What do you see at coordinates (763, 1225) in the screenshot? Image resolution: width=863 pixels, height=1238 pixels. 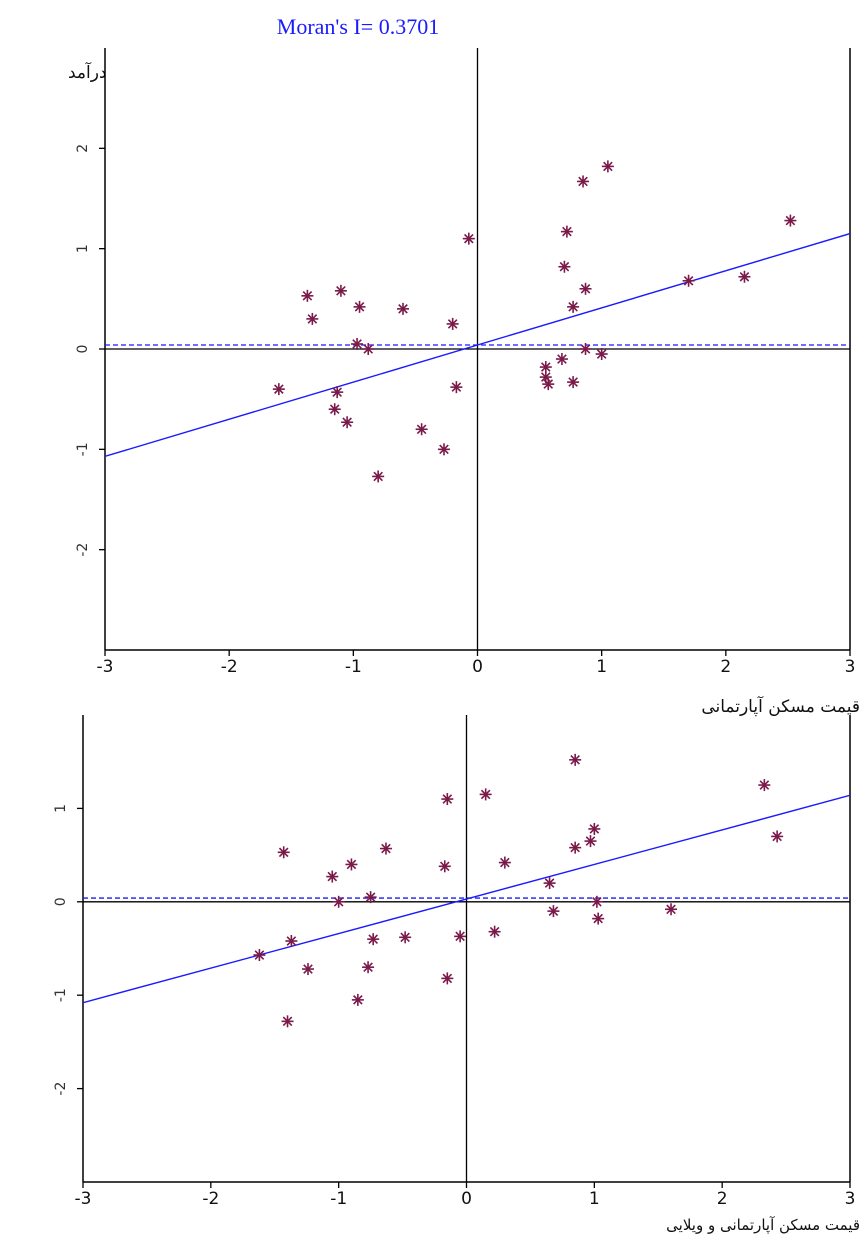 I see `x-axis-label: قیمت مسکن آپارتمانی و ویلایی` at bounding box center [763, 1225].